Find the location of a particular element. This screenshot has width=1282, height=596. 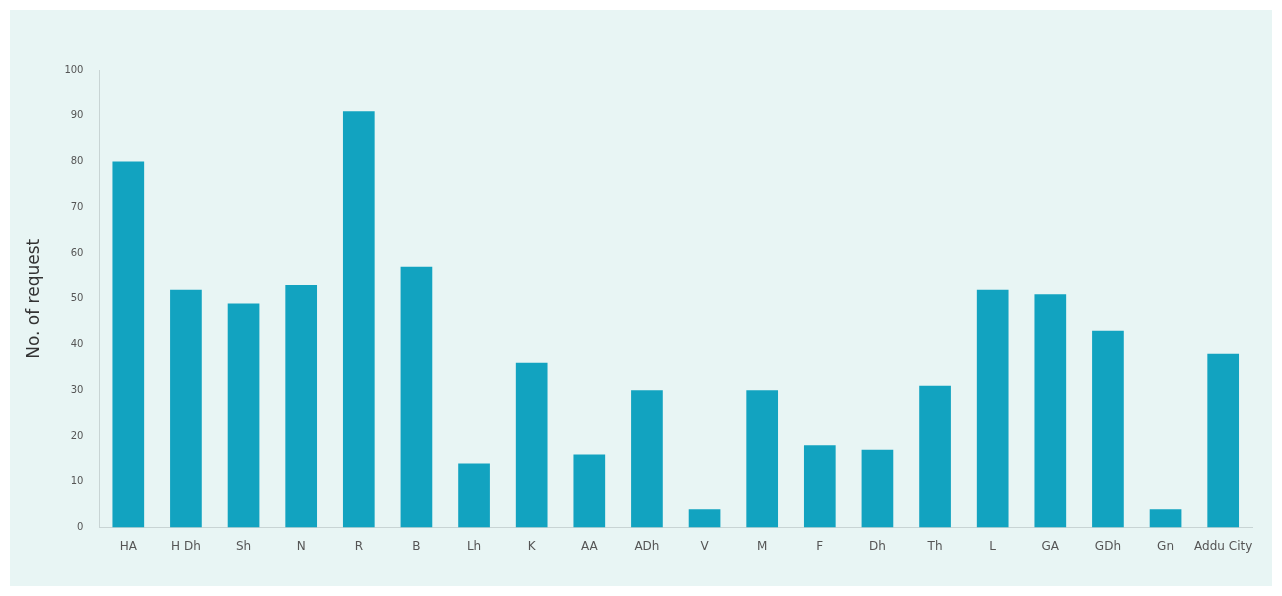

x-tick-label: B is located at coordinates (416, 545).